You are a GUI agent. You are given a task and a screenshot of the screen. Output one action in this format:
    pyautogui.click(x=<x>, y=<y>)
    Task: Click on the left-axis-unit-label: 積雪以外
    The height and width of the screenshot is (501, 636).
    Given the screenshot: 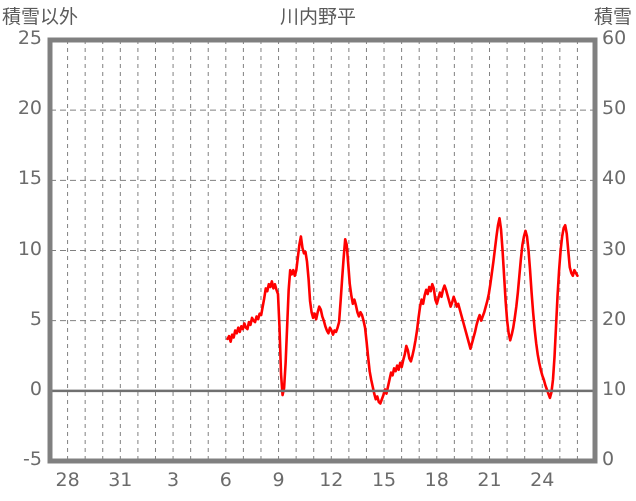 What is the action you would take?
    pyautogui.click(x=40, y=17)
    